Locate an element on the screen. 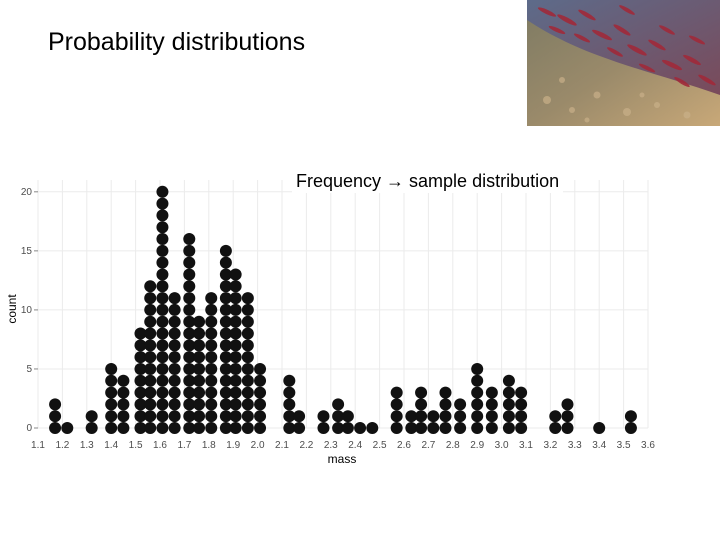 The height and width of the screenshot is (540, 720). x-tick-label: 1.8 is located at coordinates (209, 445).